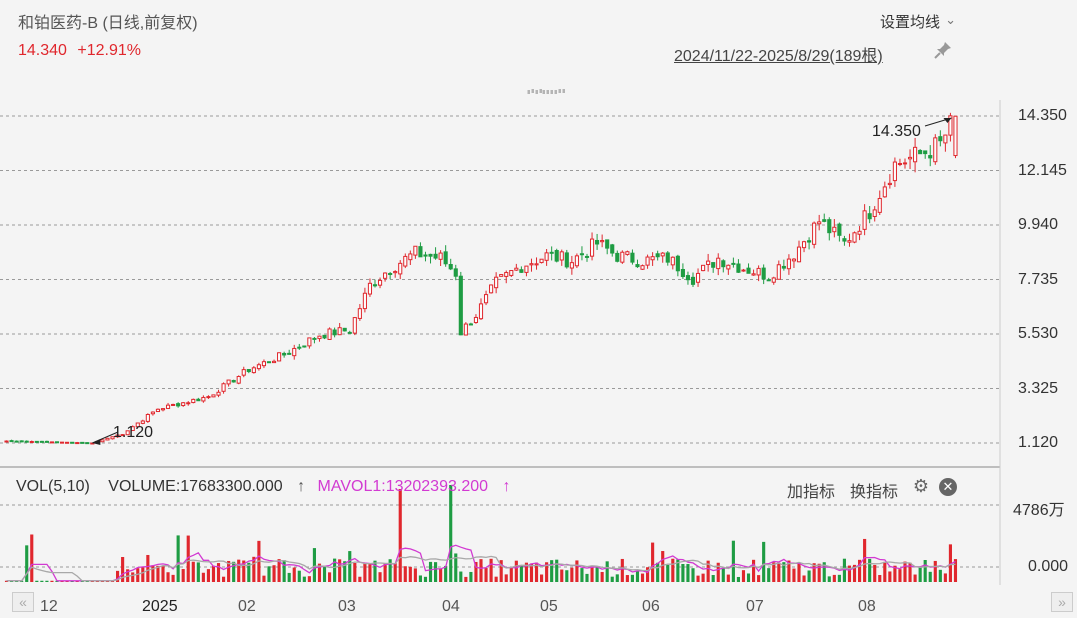 This screenshot has width=1077, height=618. Describe the element at coordinates (1062, 602) in the screenshot. I see `scroll-right-button: »` at that location.